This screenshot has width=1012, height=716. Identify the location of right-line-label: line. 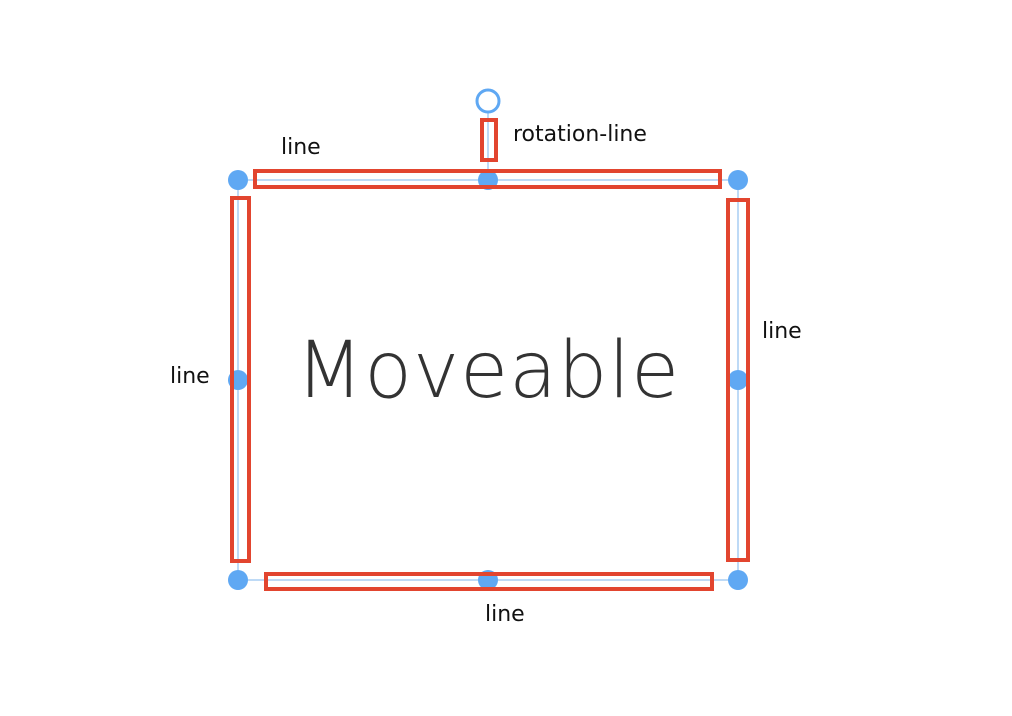
(782, 331).